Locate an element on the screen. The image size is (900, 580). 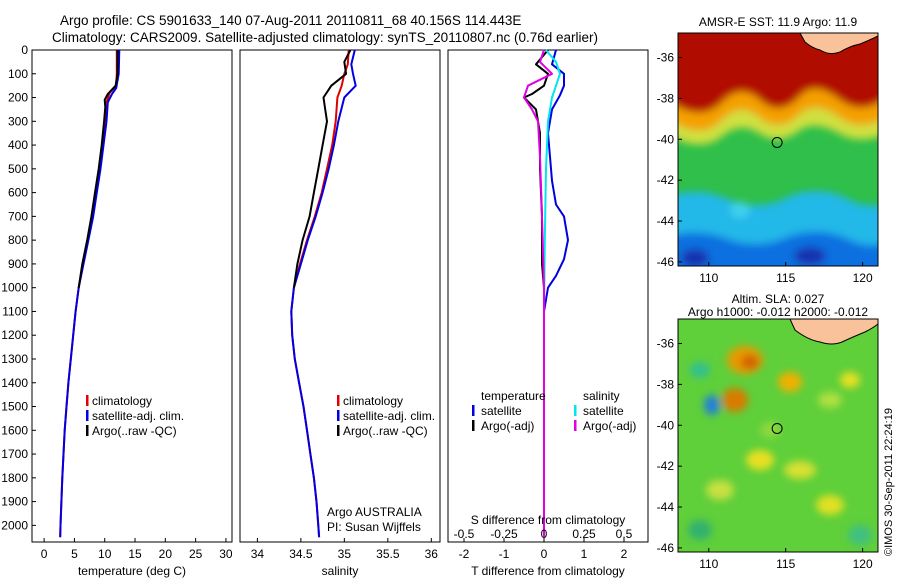
sla-map-title: Altim. SLA: 0.027 is located at coordinates (778, 299).